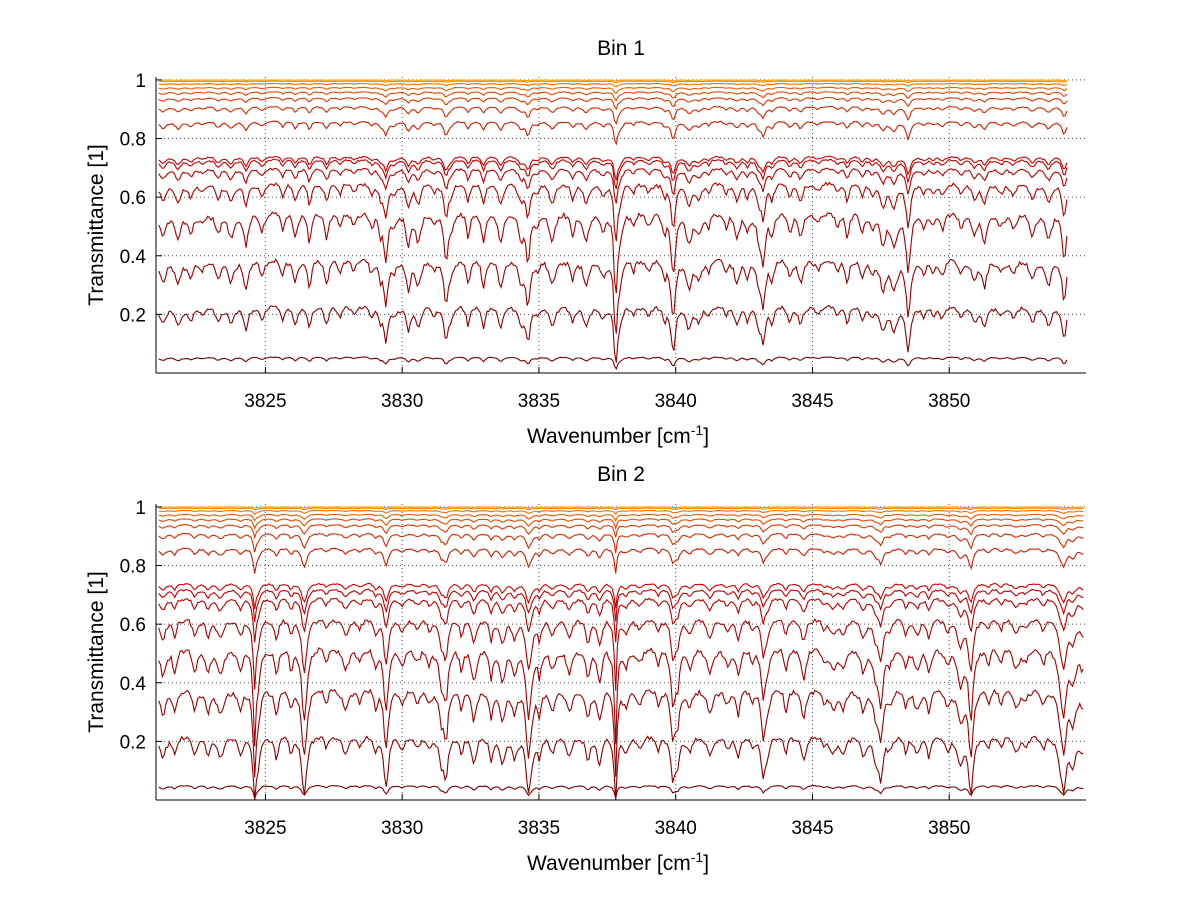  I want to click on chart-title: Bin 1, so click(621, 48).